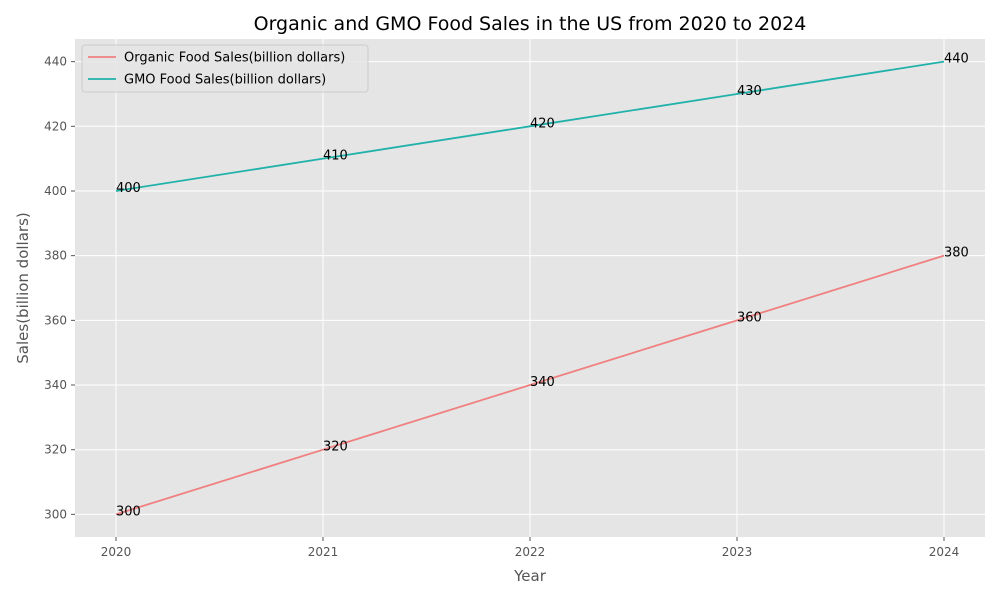 This screenshot has height=600, width=1000. Describe the element at coordinates (55, 514) in the screenshot. I see `y-tick-label: 300` at that location.